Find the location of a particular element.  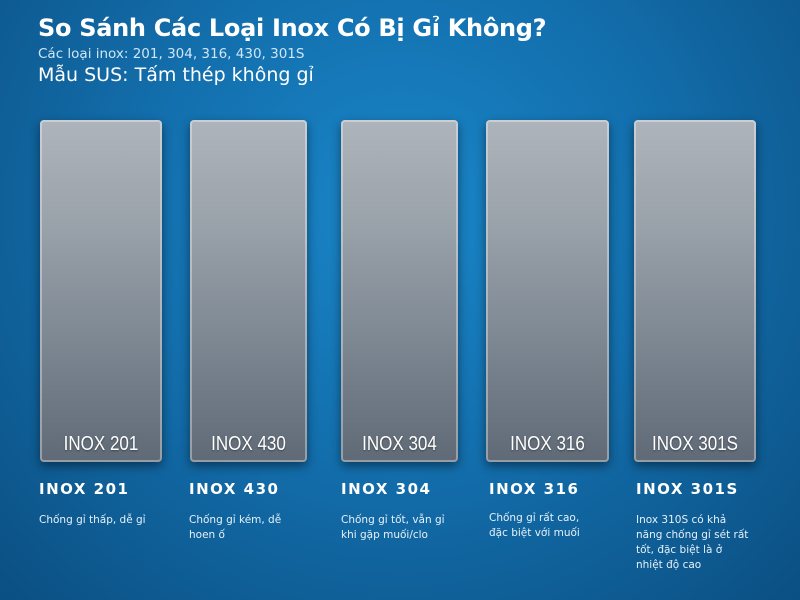

info-heading: INOX 201 is located at coordinates (84, 489).